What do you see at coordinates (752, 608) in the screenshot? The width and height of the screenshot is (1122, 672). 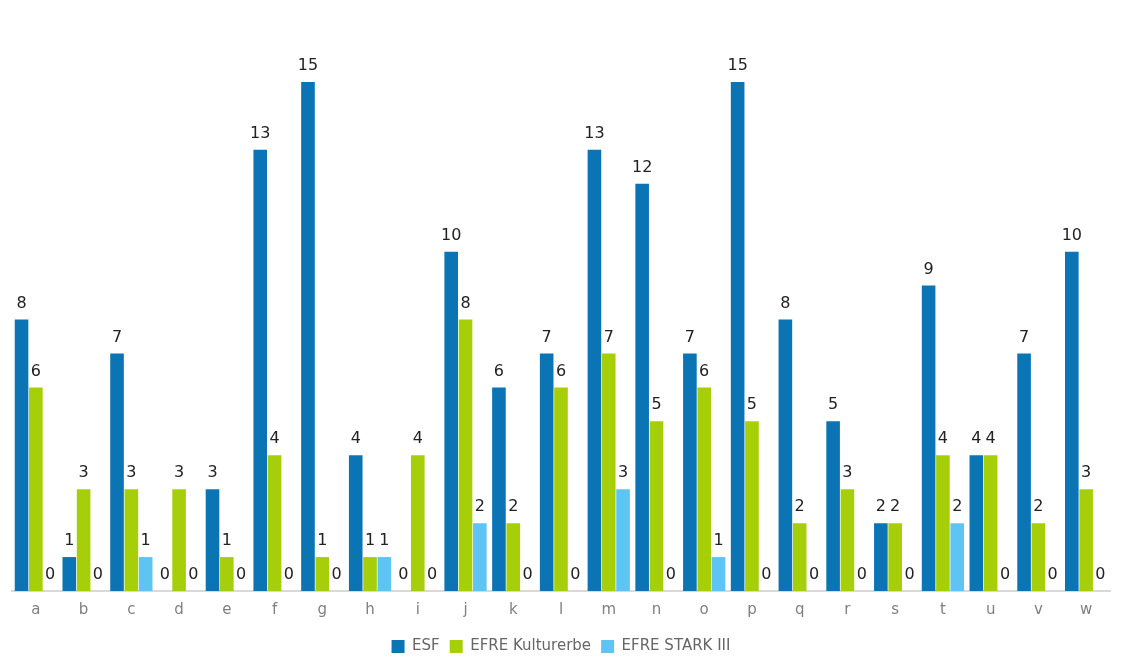 I see `x-tick-label: p` at bounding box center [752, 608].